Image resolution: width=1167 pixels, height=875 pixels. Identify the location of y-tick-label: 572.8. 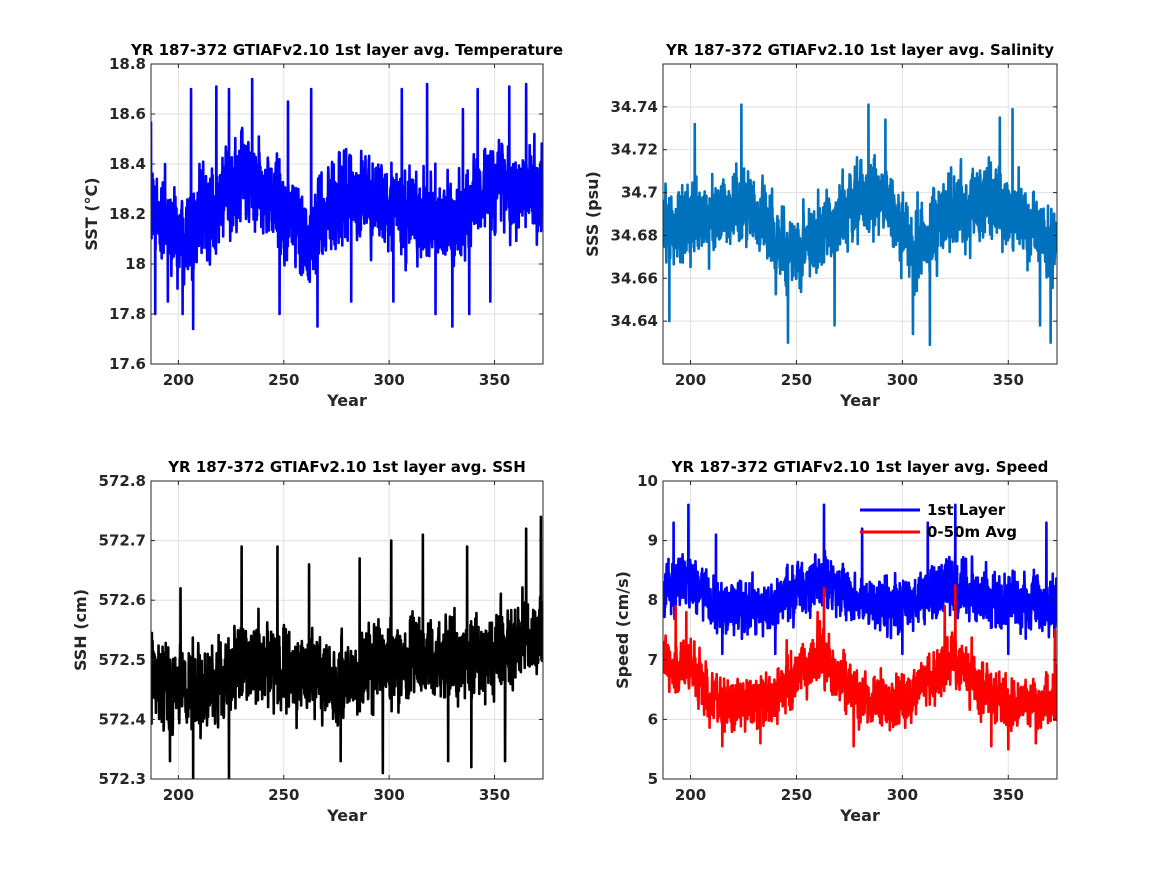
(122, 481).